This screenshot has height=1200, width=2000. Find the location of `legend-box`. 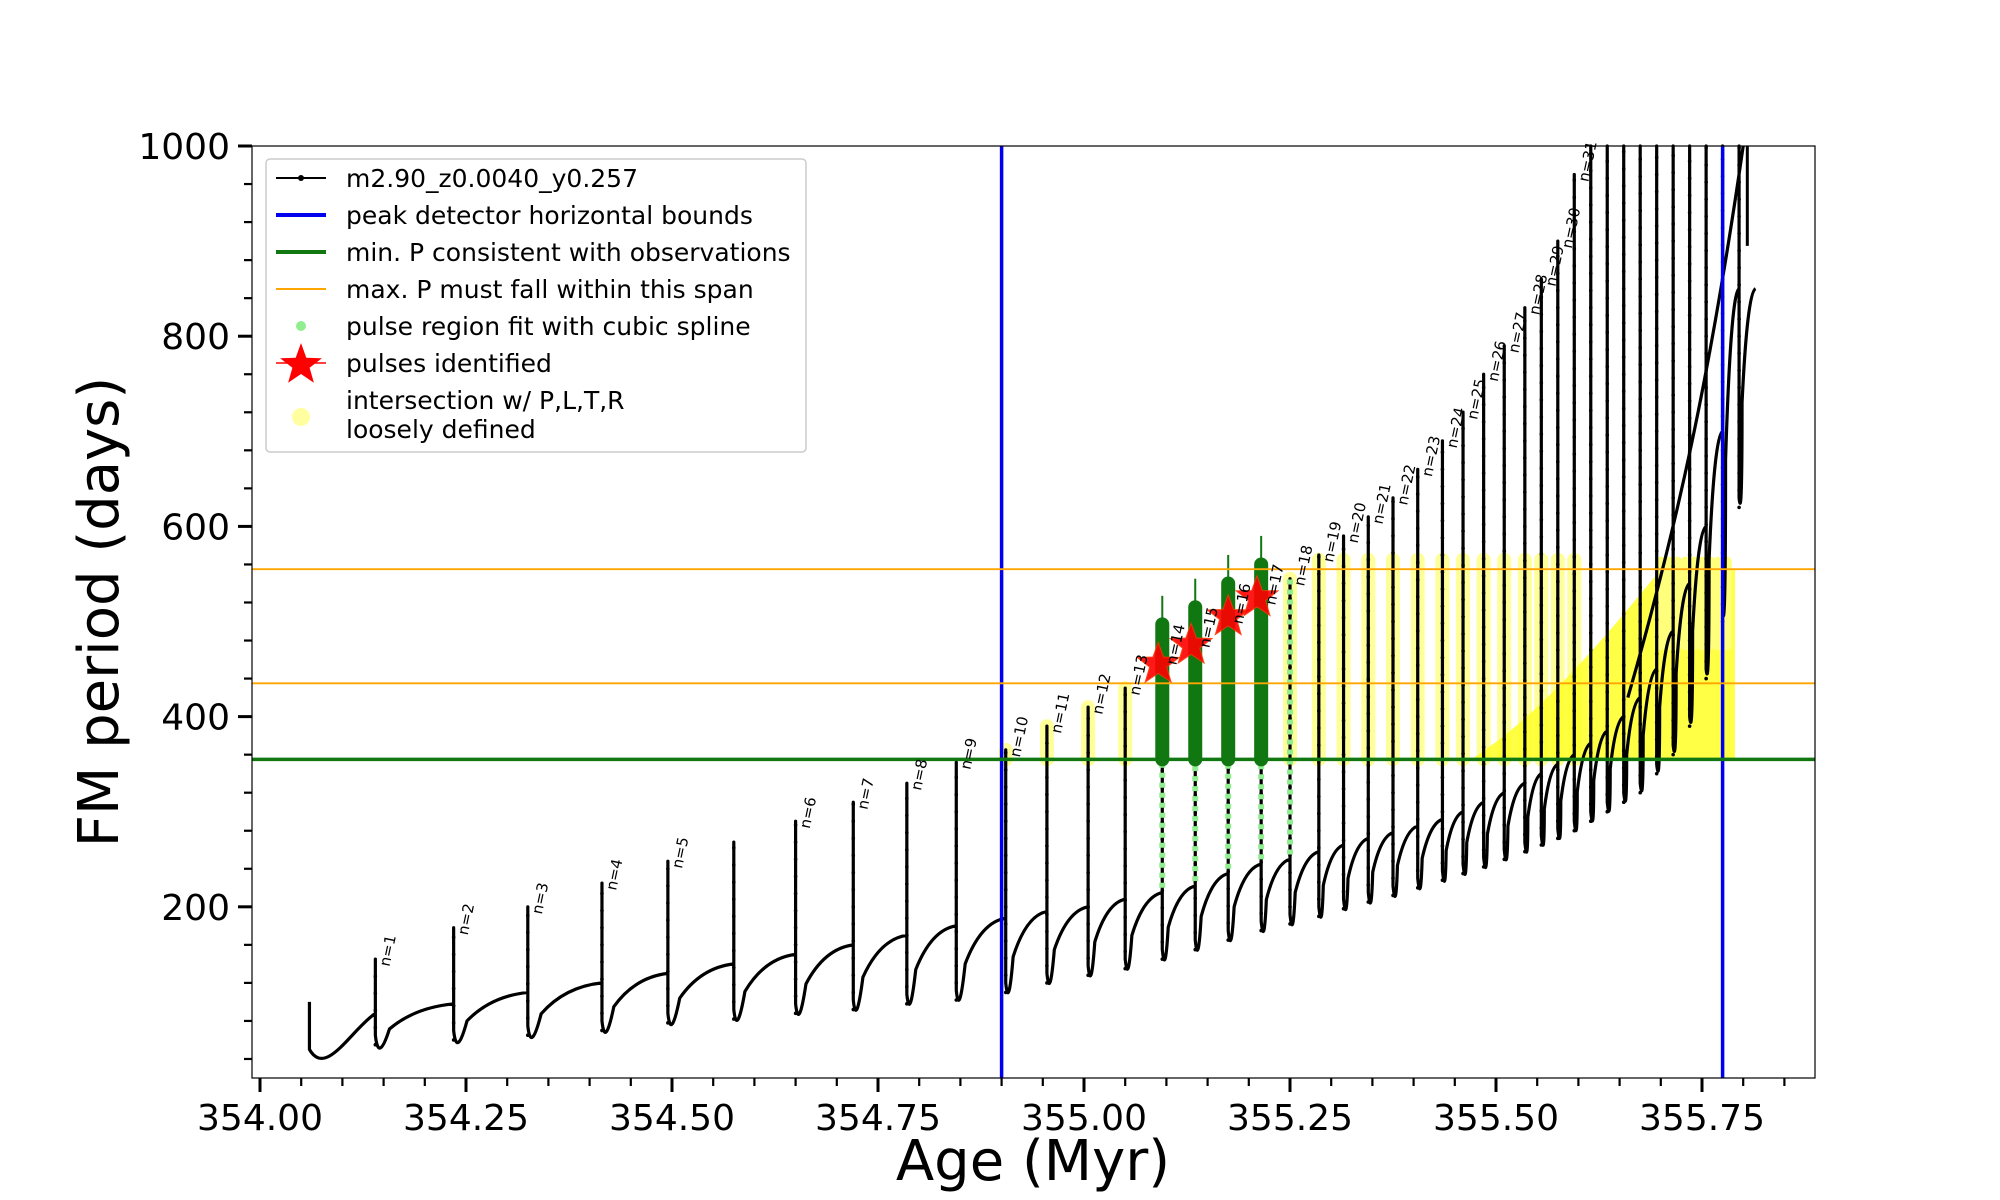

legend-box is located at coordinates (536, 305).